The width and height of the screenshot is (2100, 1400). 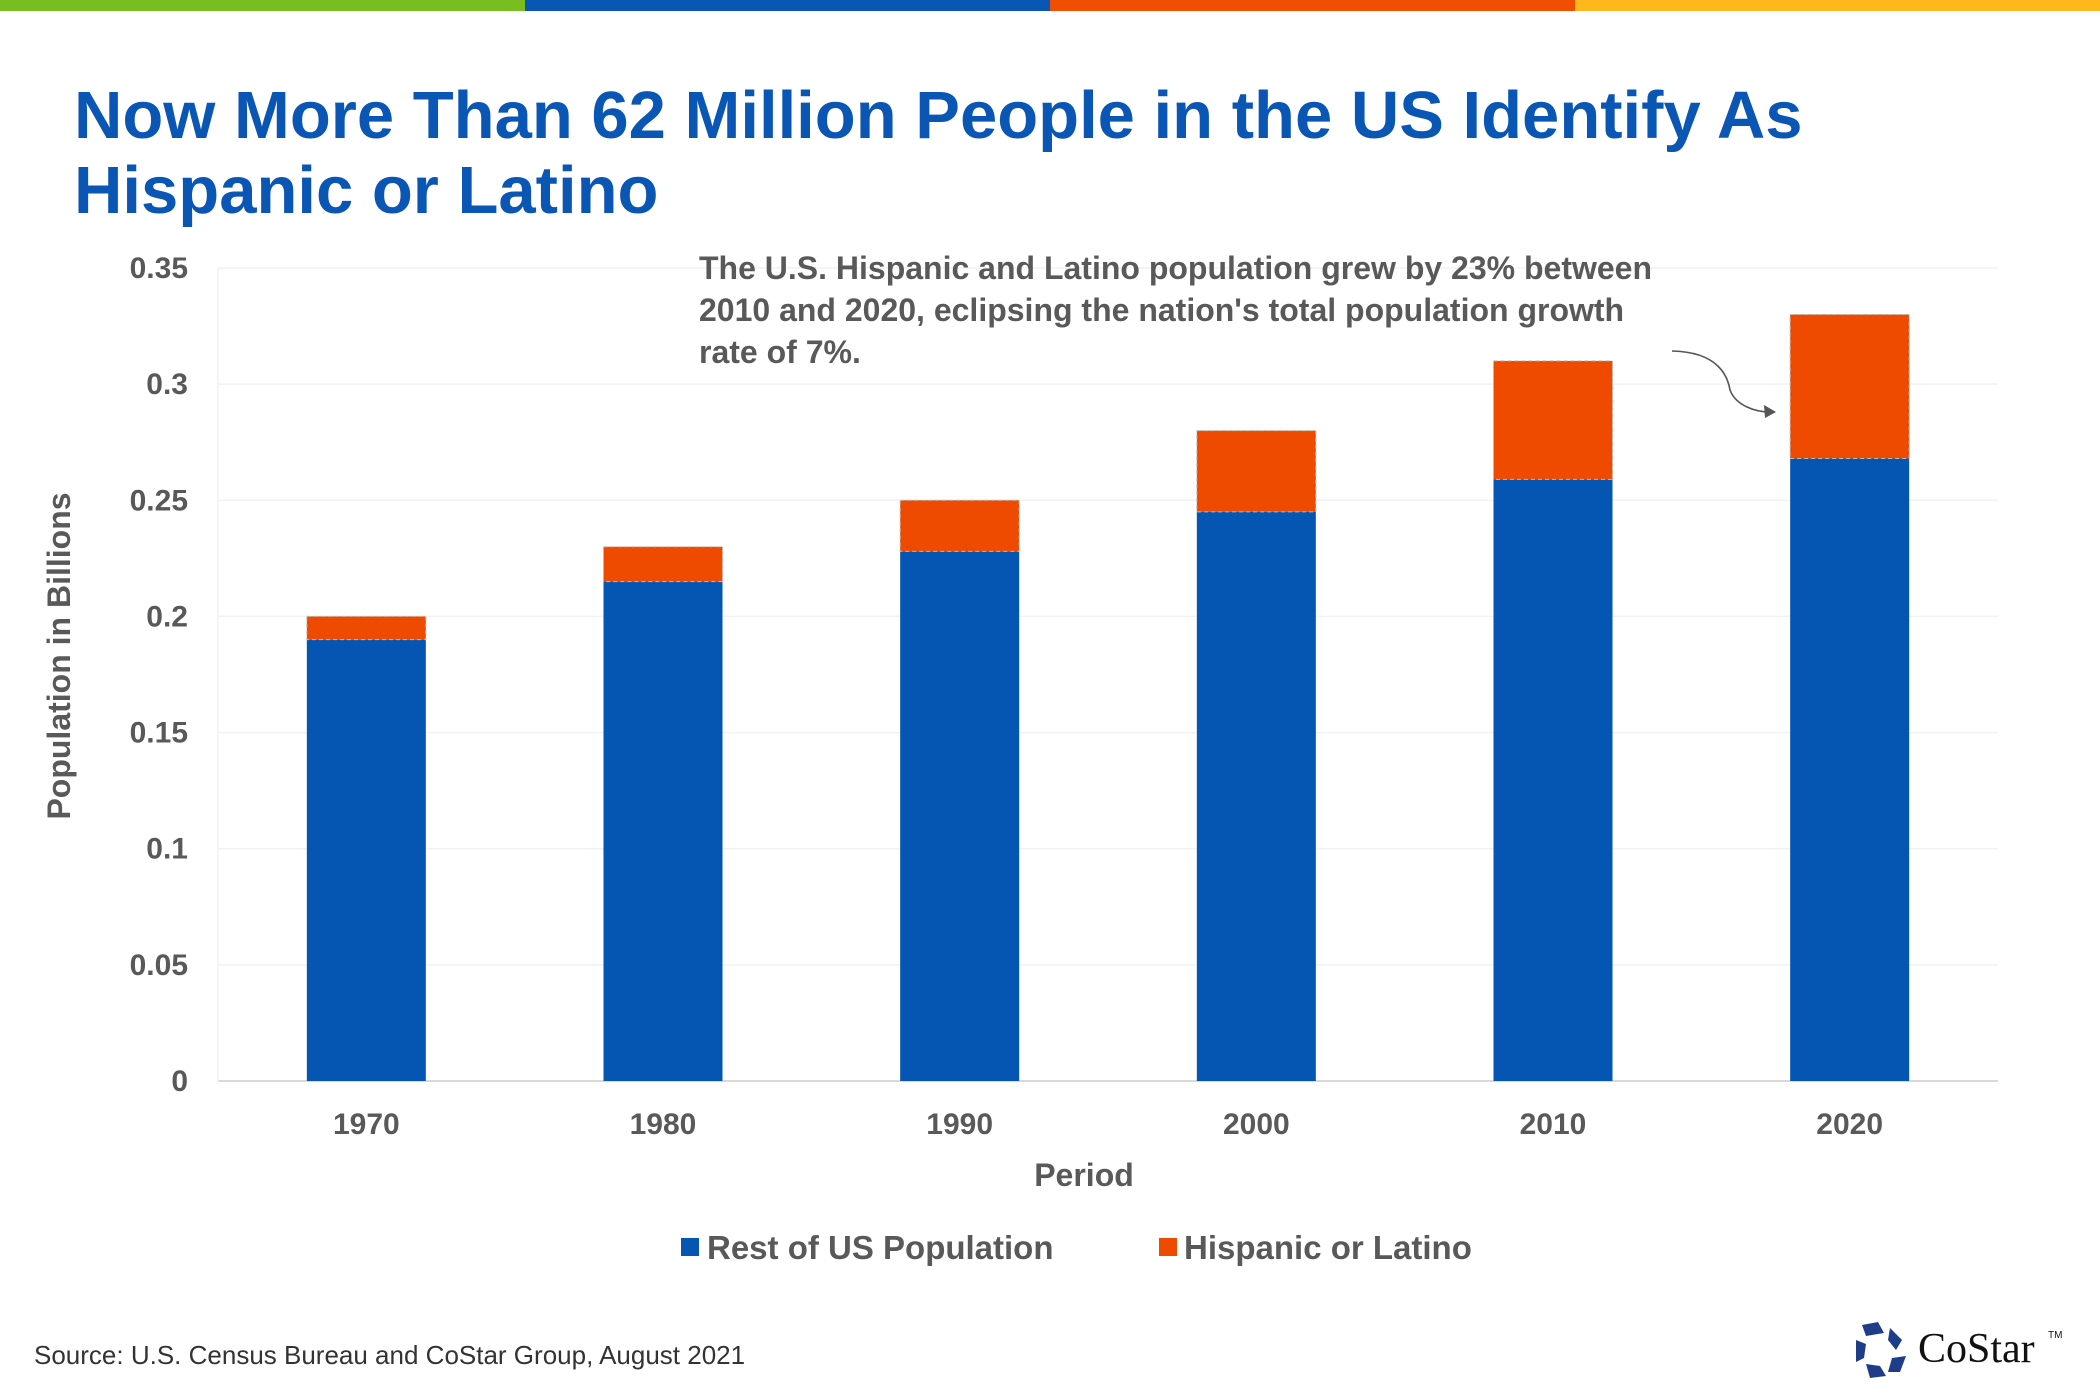 I want to click on annotation-arrow, so click(x=1721, y=381).